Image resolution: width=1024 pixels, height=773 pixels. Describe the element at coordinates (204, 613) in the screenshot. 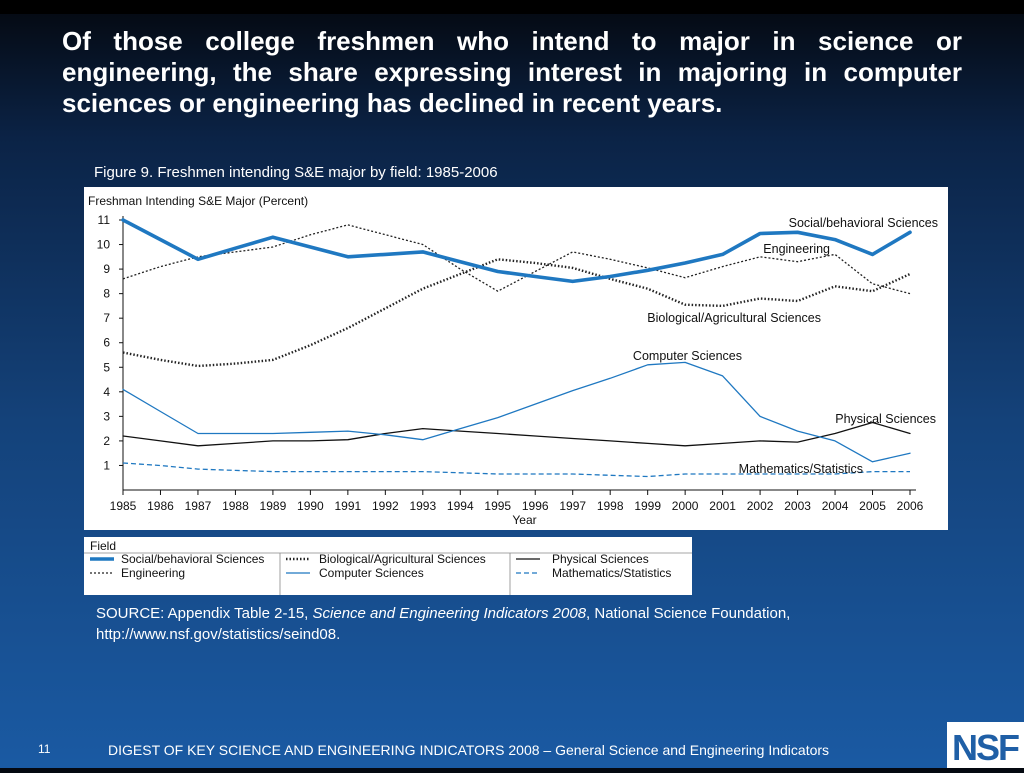

I see `source-prefix: SOURCE: Appendix Table 2-15,` at that location.